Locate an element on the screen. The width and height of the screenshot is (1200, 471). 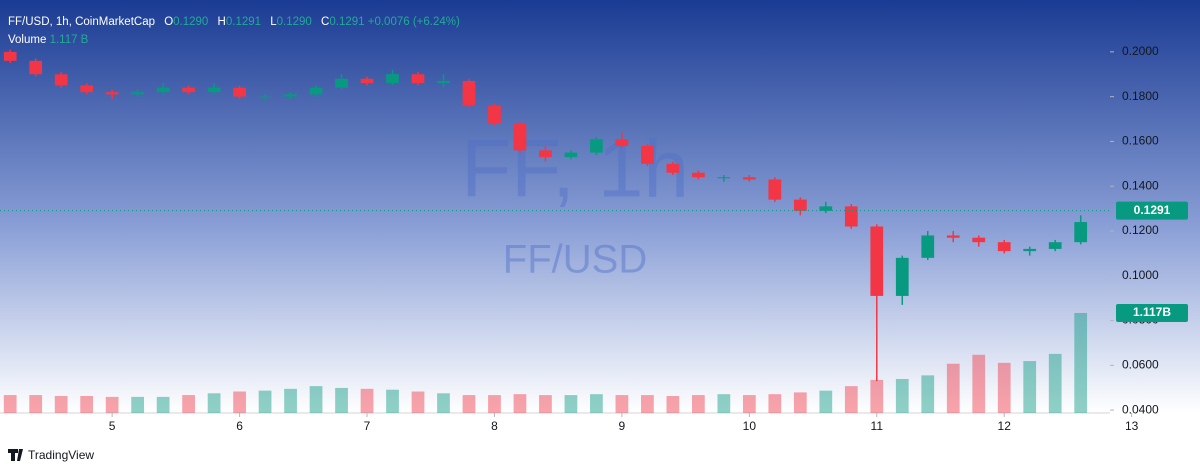
y-tick-label: 0.1200 is located at coordinates (1140, 230).